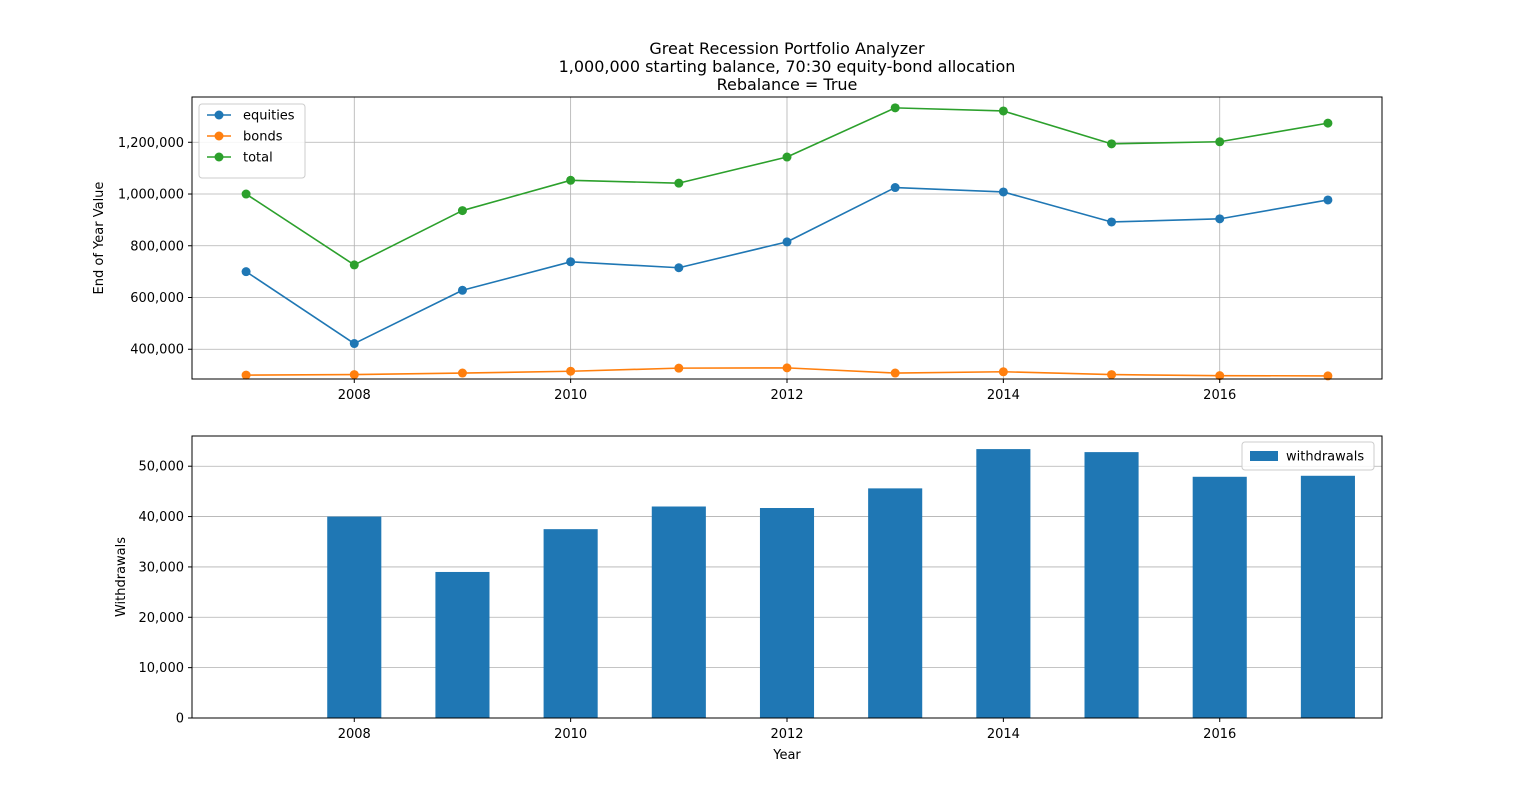 The height and width of the screenshot is (807, 1536). Describe the element at coordinates (151, 195) in the screenshot. I see `y-tick-label: 1,000,000` at that location.